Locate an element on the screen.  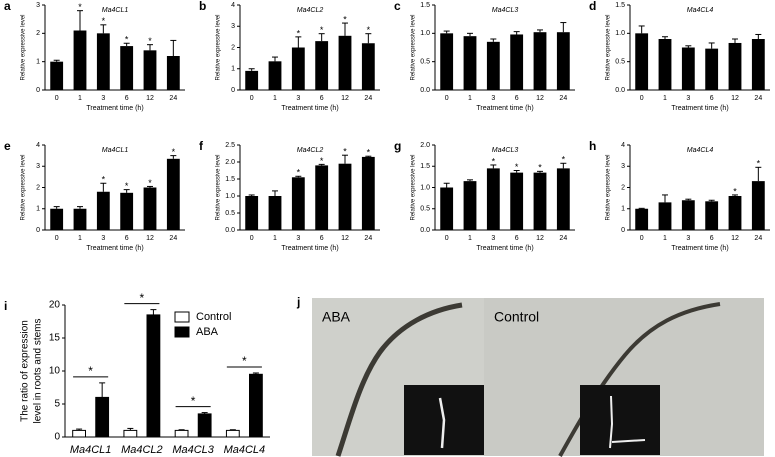
x-tick-label: Ma4CL1 is located at coordinates (91, 450).